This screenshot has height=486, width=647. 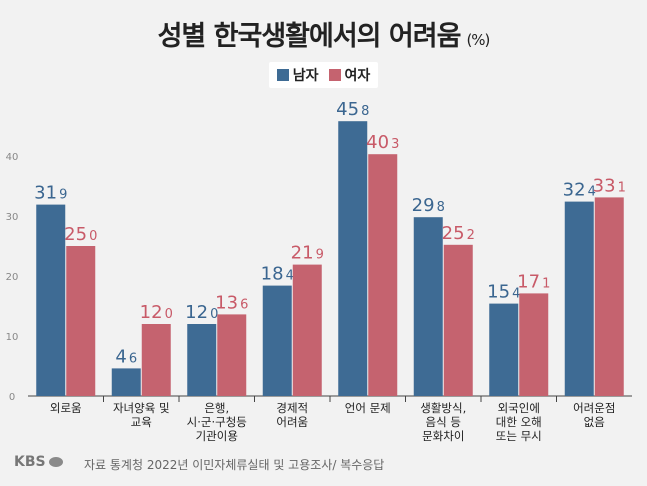 What do you see at coordinates (141, 415) in the screenshot?
I see `category-label: 자녀양육 및 교육` at bounding box center [141, 415].